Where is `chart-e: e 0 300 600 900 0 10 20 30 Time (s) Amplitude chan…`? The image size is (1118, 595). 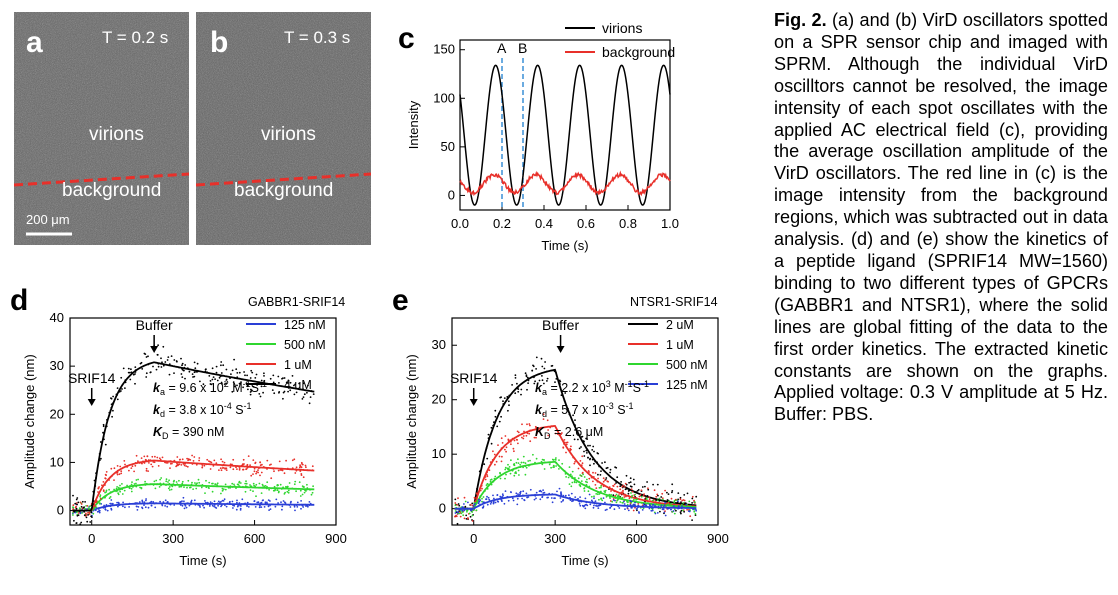
chart-e: e 0 300 600 900 0 10 20 30 Time (s) Amplitude chan… is located at coordinates (560, 426).